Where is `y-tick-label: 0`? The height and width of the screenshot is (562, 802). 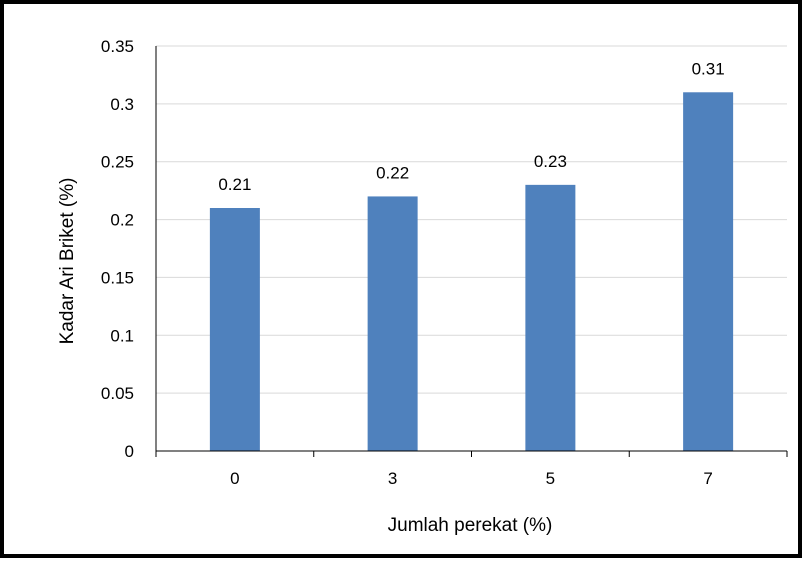
y-tick-label: 0 is located at coordinates (129, 451).